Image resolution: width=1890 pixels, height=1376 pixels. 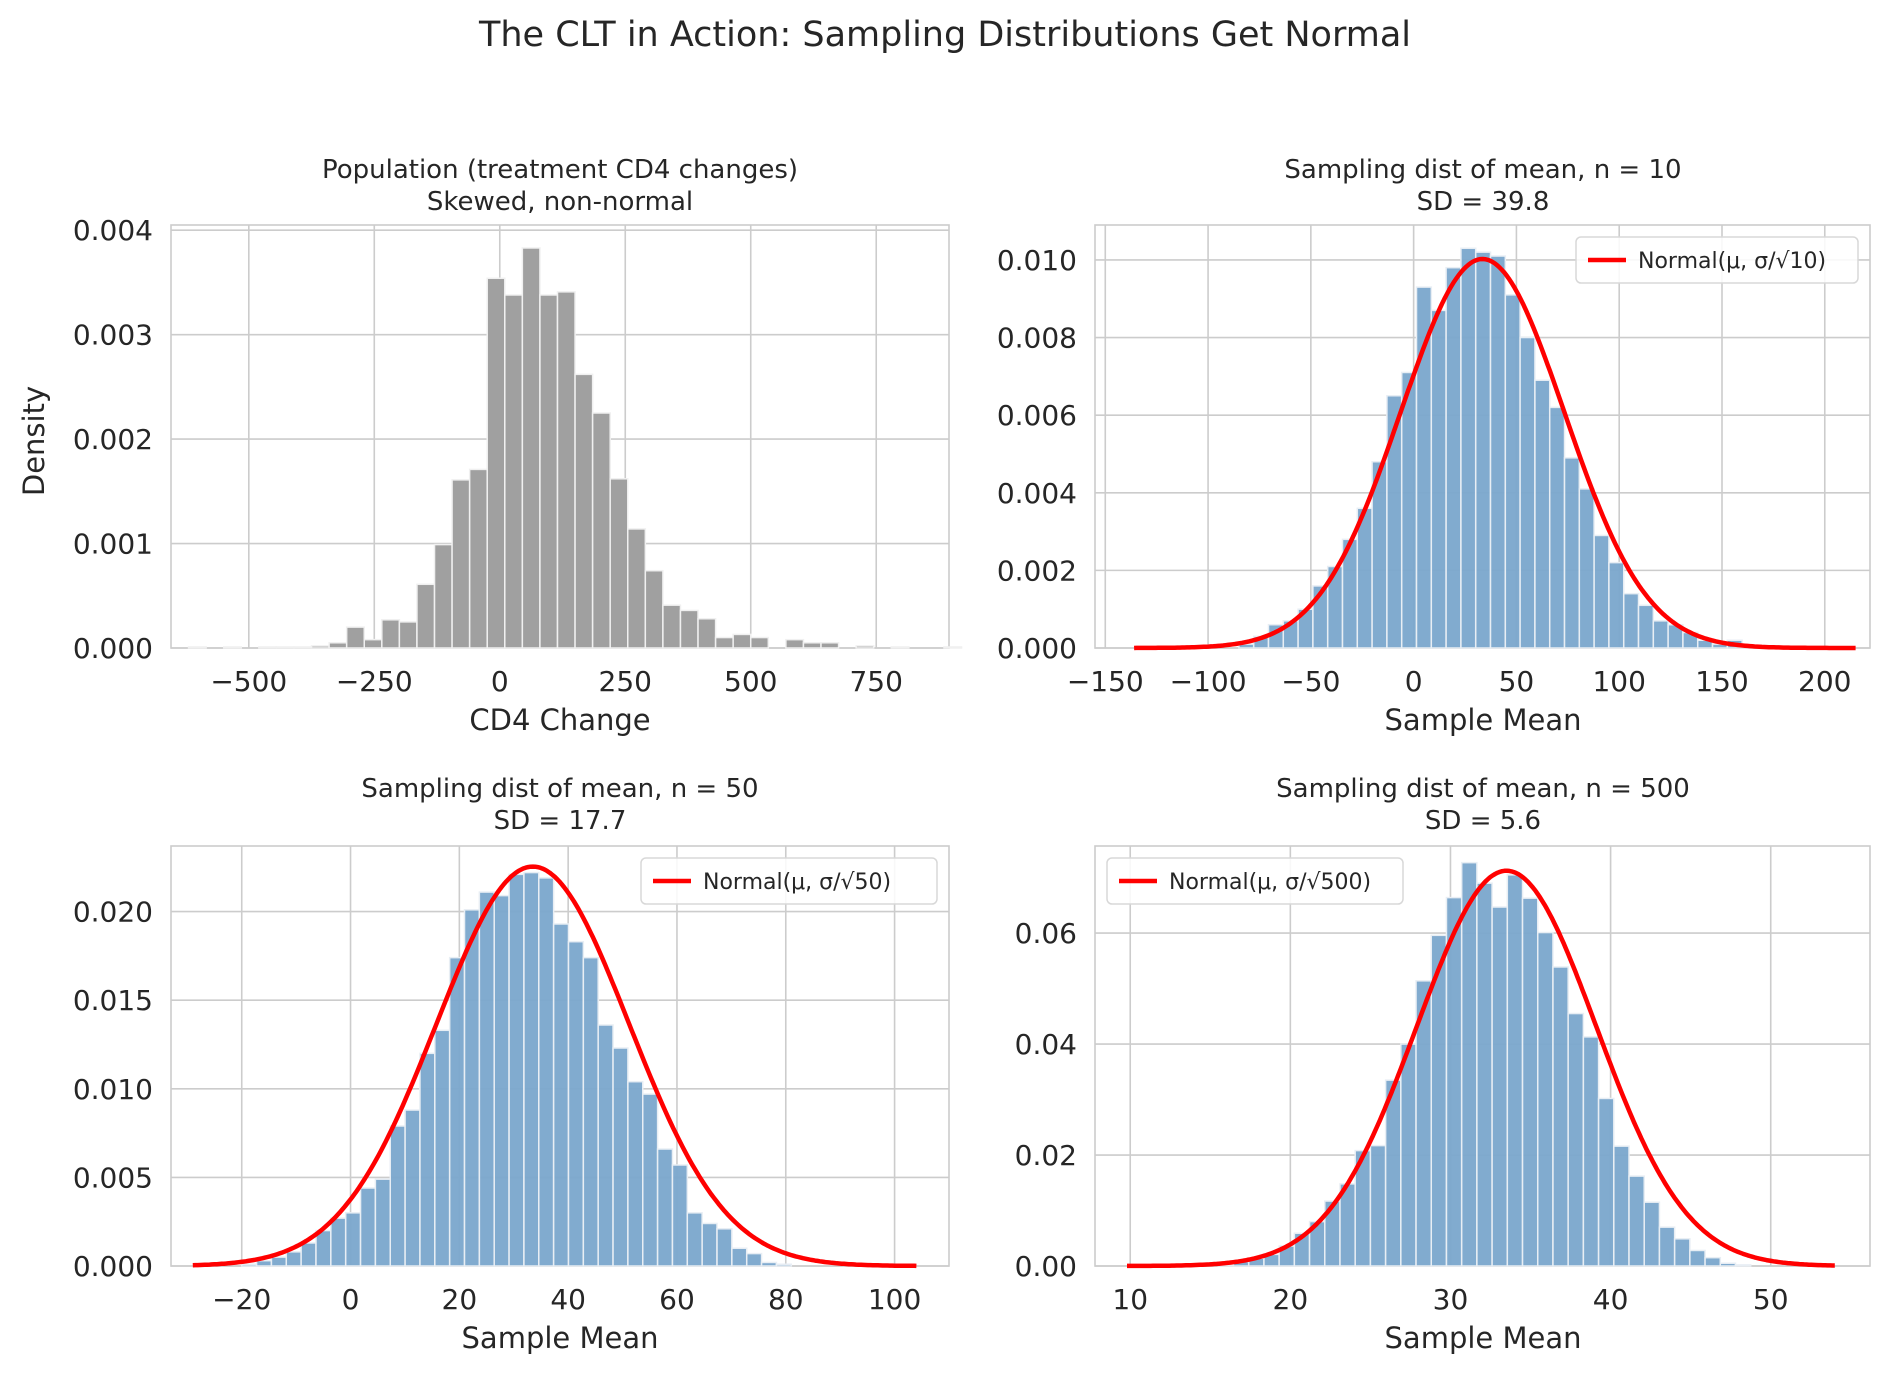 What do you see at coordinates (797, 882) in the screenshot?
I see `legend-label: Normal(μ, σ/√50)` at bounding box center [797, 882].